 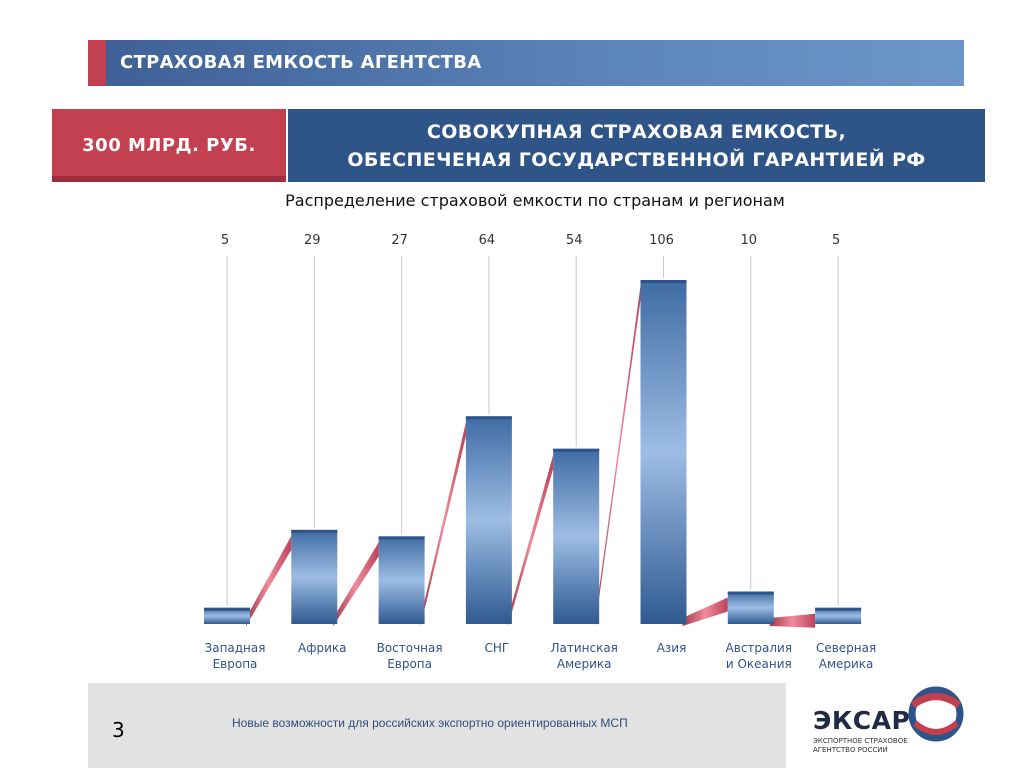 What do you see at coordinates (235, 648) in the screenshot?
I see `category-label: Западная` at bounding box center [235, 648].